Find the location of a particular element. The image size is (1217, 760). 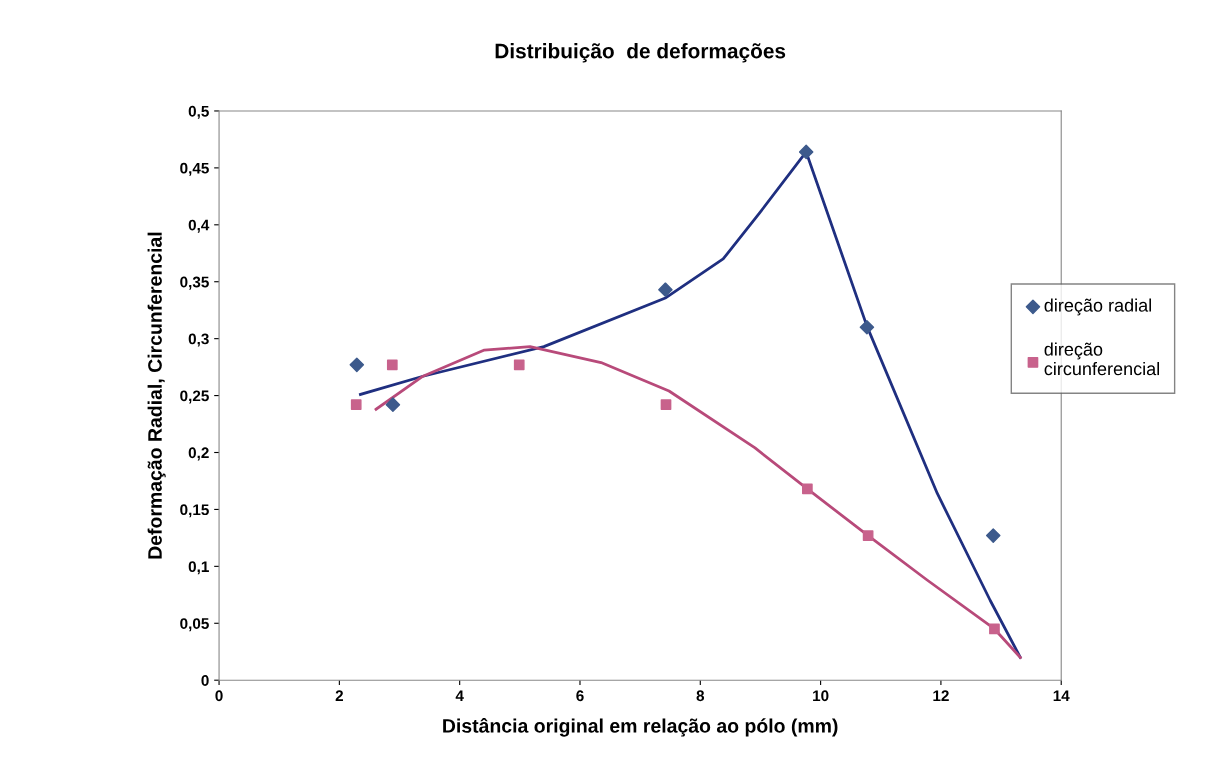

x-tick-label: 2 is located at coordinates (339, 695).